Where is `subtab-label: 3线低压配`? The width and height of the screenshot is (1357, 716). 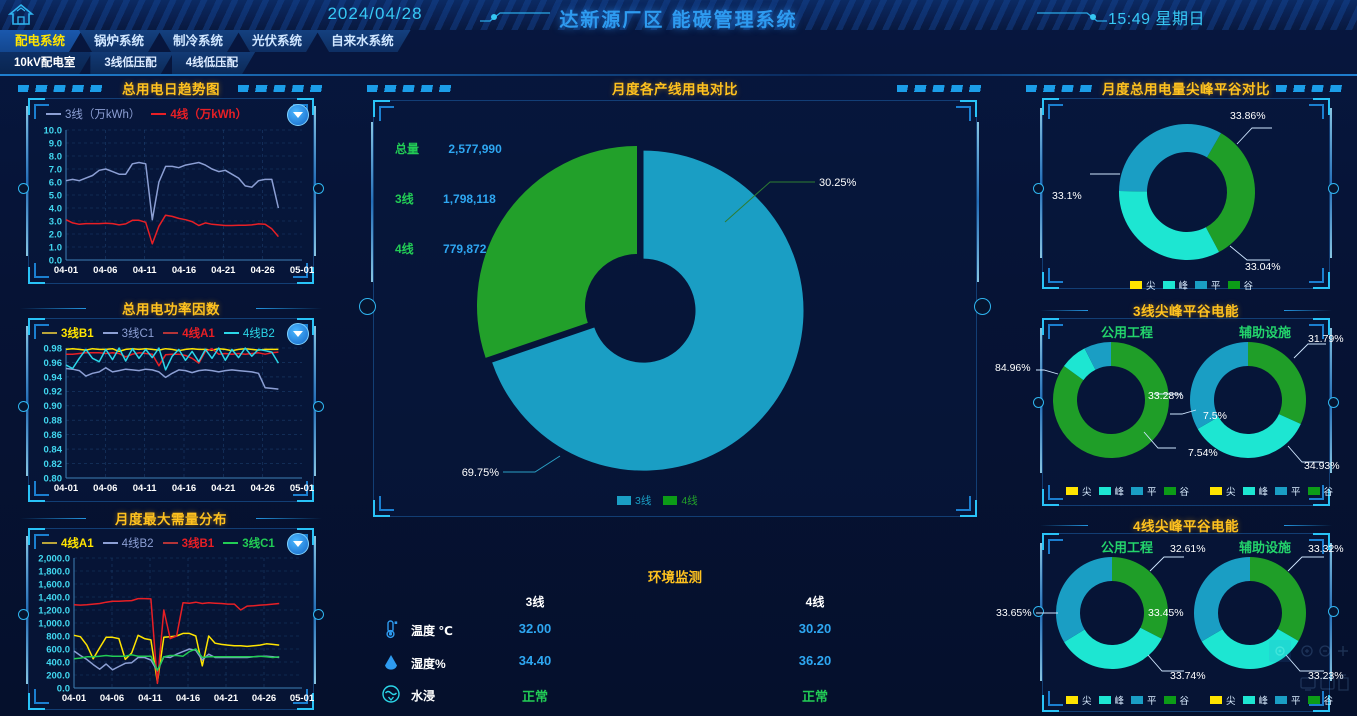 subtab-label: 3线低压配 is located at coordinates (130, 63).